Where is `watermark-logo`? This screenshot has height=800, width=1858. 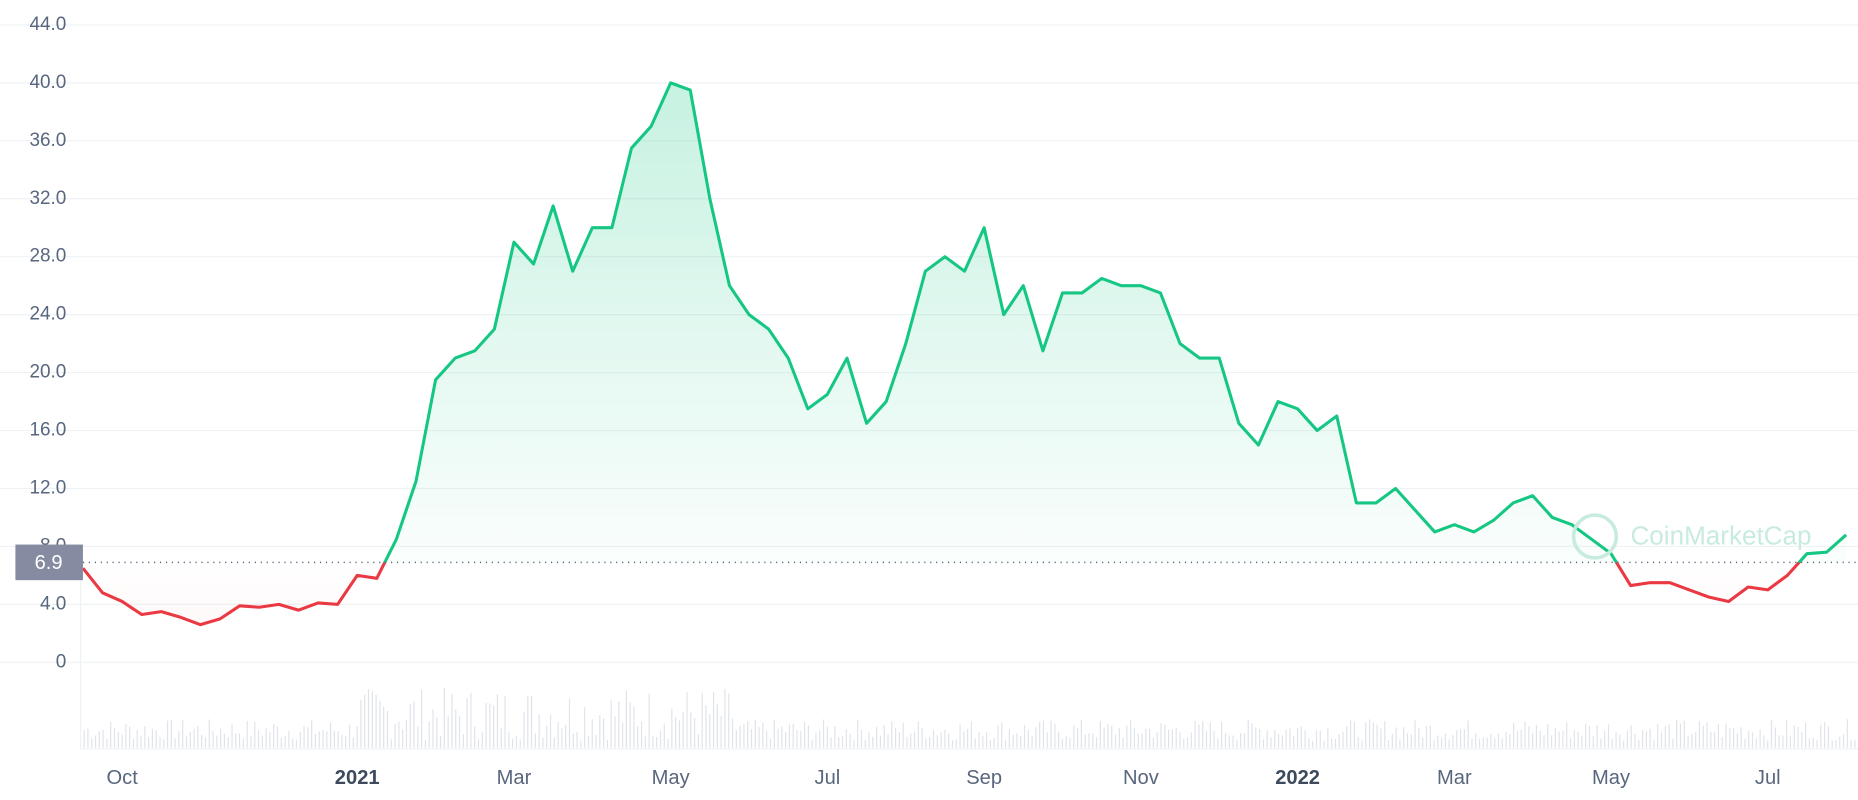 watermark-logo is located at coordinates (1595, 536).